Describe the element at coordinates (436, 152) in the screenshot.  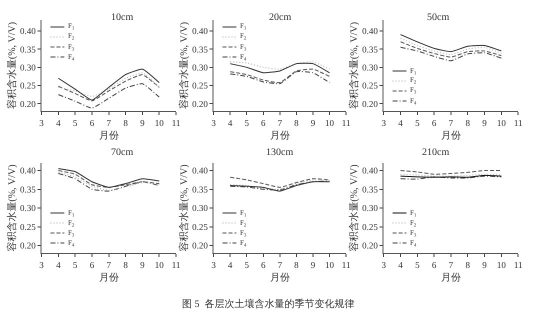
I see `chart-title: 210cm` at that location.